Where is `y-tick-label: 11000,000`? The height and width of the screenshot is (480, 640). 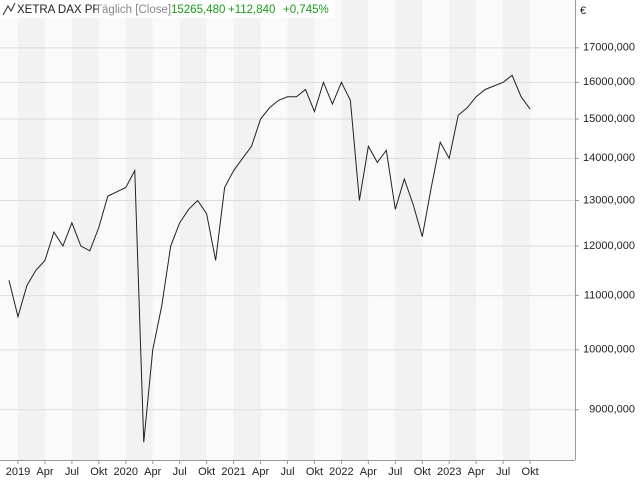 y-tick-label: 11000,000 is located at coordinates (609, 295).